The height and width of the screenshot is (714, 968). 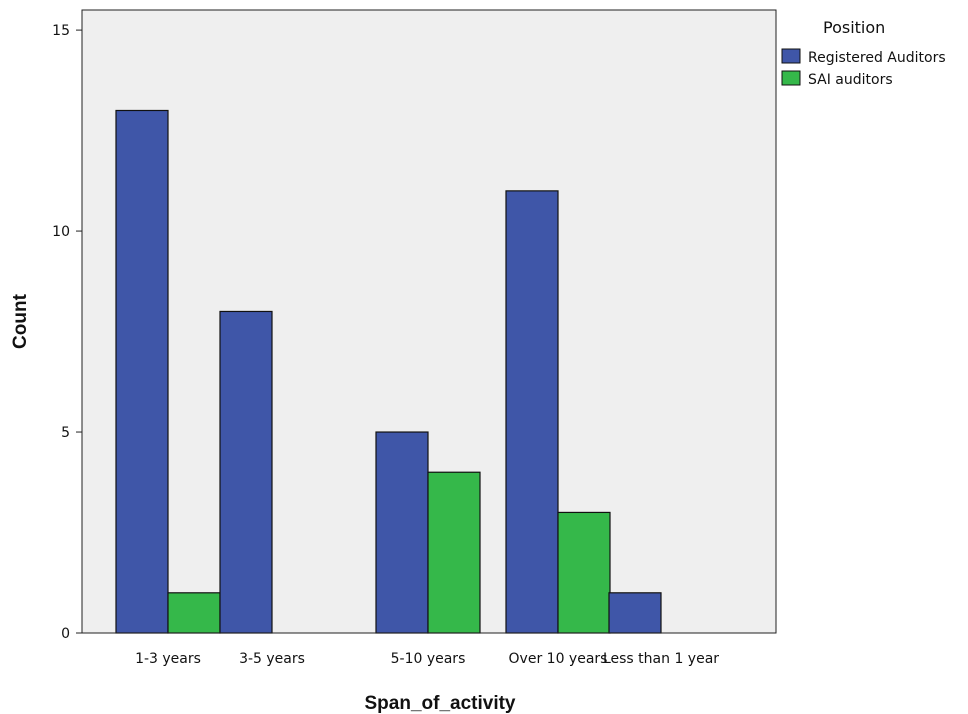 What do you see at coordinates (584, 572) in the screenshot?
I see `bar-sai-auditors-over-10-years` at bounding box center [584, 572].